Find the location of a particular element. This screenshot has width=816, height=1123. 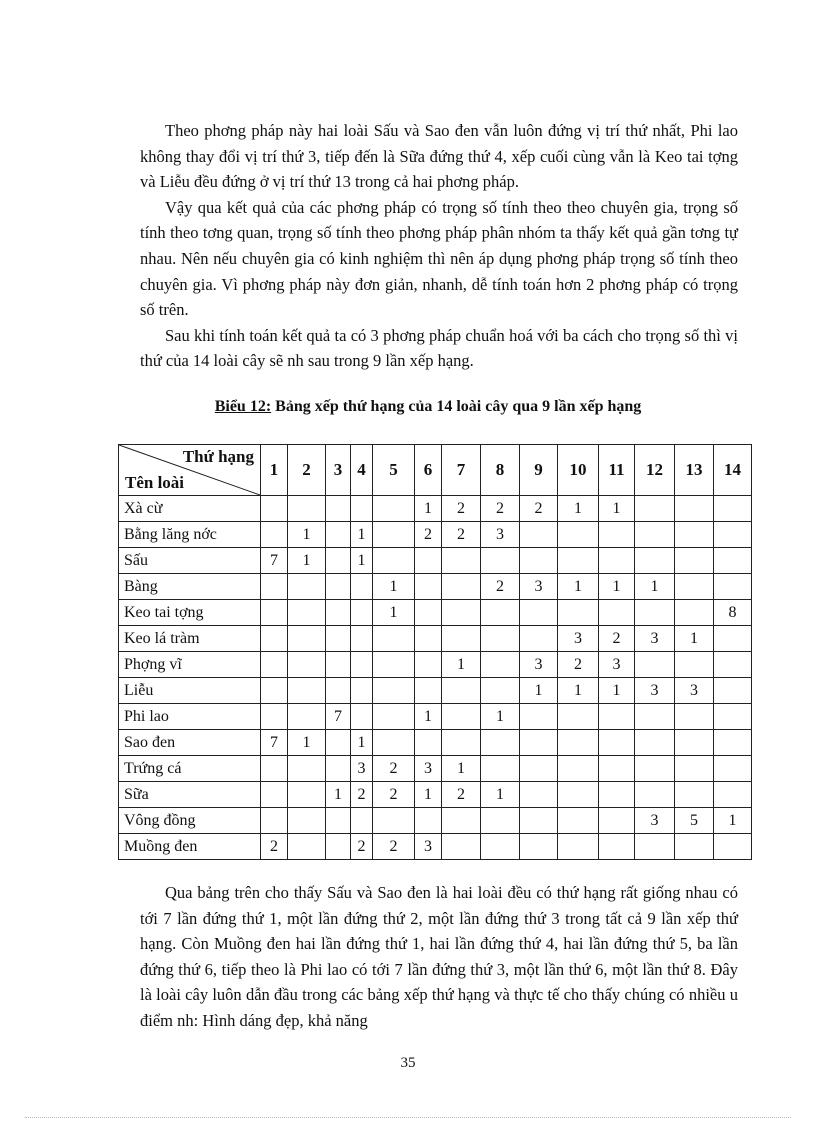

column-header: 9 is located at coordinates (538, 470).